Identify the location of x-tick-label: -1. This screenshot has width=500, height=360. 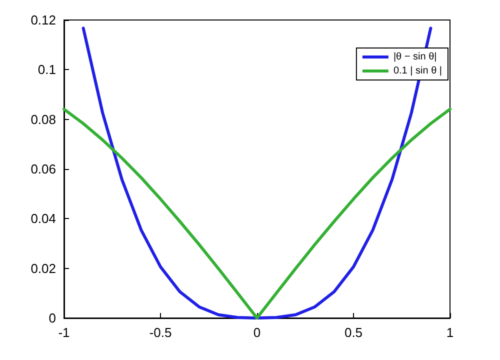
(64, 332).